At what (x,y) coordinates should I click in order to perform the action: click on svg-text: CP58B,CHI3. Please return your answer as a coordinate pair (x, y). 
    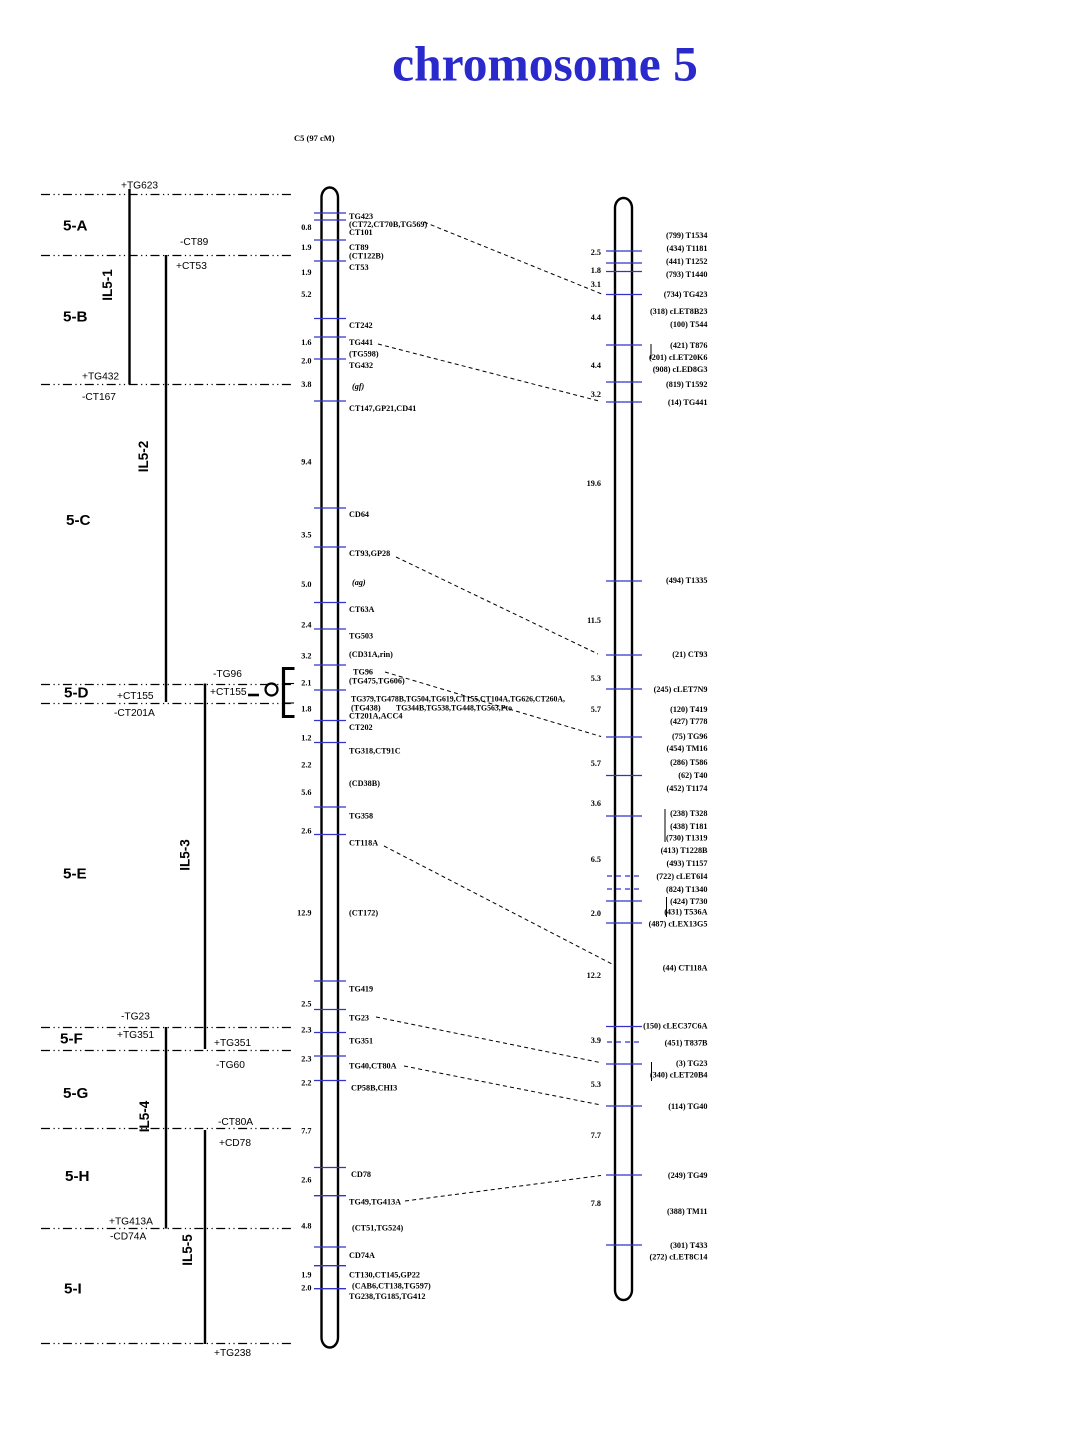
    Looking at the image, I should click on (374, 1088).